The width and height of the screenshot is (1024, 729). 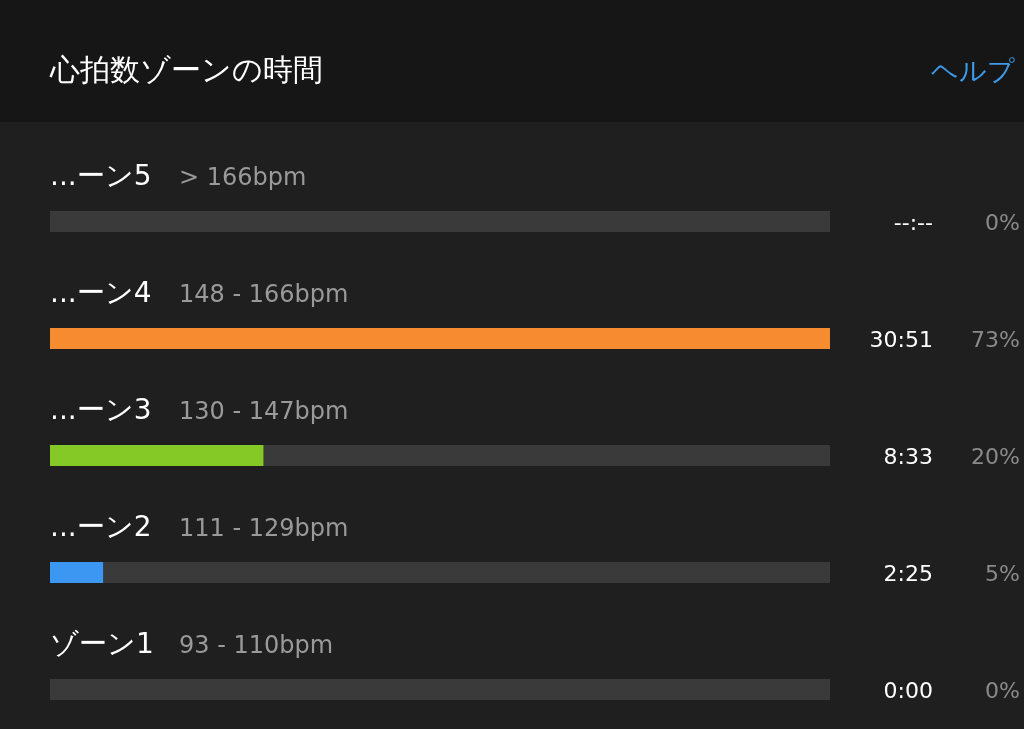 I want to click on annotation: 0:00, so click(x=908, y=690).